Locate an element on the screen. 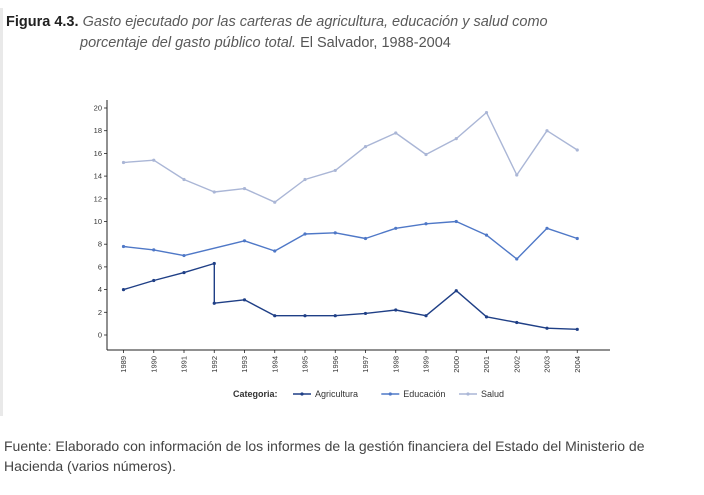 This screenshot has height=495, width=704. legend-item-salud: Salud is located at coordinates (481, 394).